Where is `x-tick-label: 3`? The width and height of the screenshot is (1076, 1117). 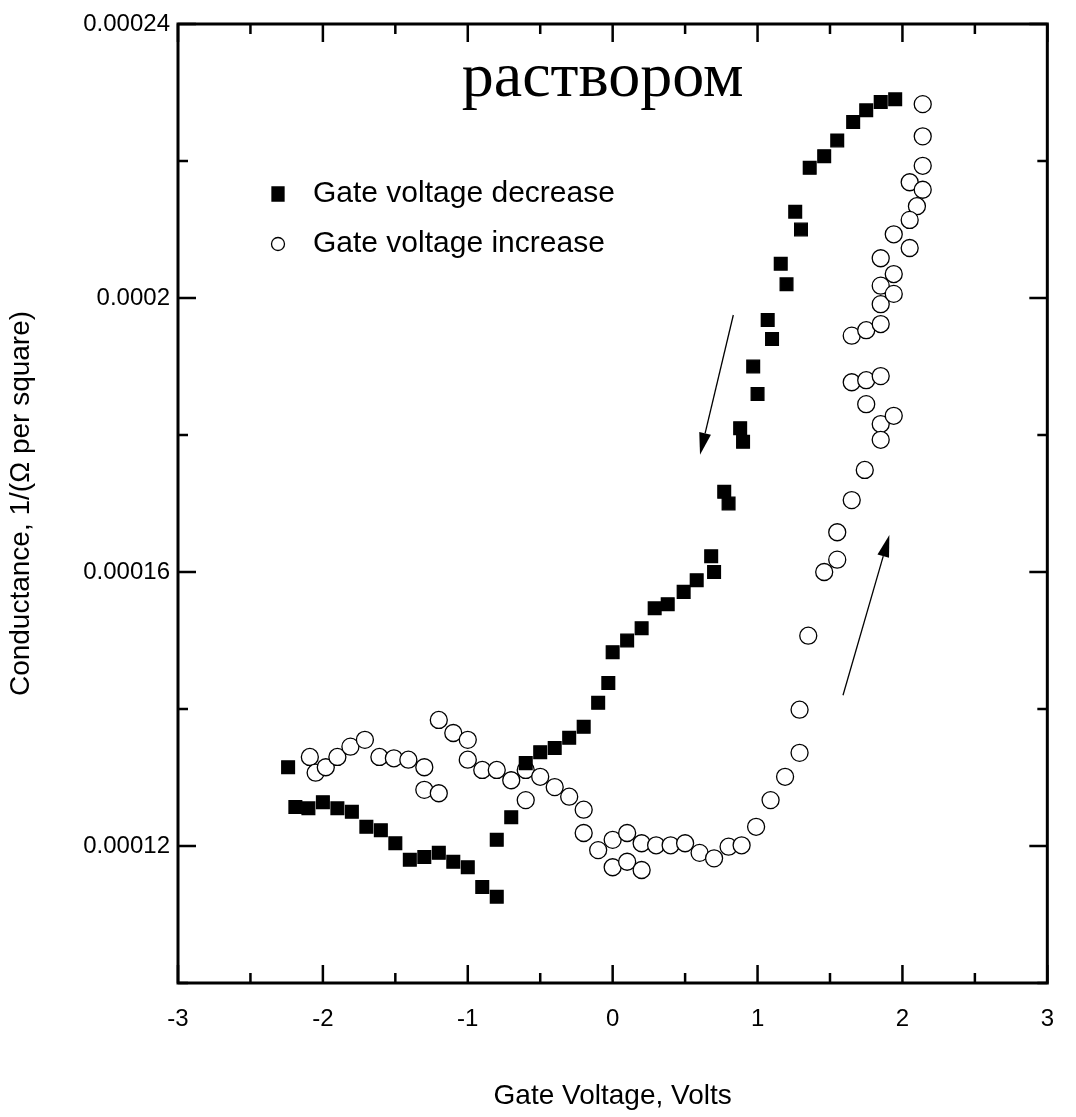
x-tick-label: 3 is located at coordinates (1047, 1018).